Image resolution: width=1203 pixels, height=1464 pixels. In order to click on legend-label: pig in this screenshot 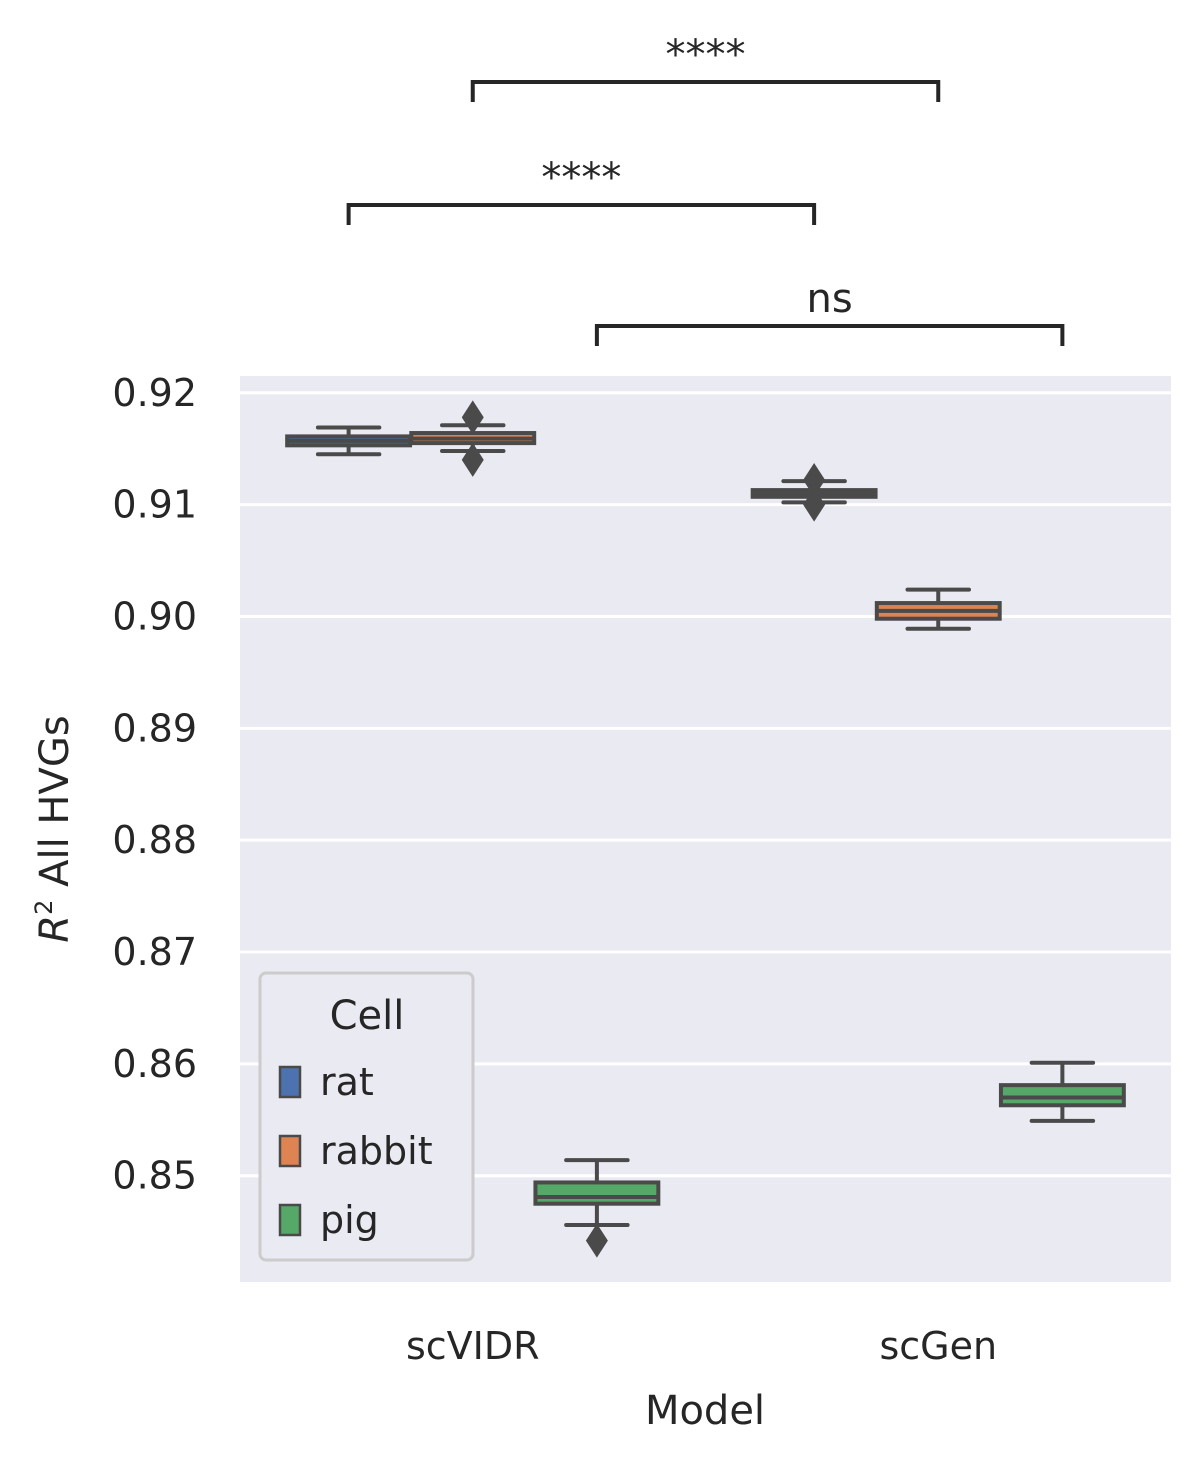, I will do `click(349, 1220)`.